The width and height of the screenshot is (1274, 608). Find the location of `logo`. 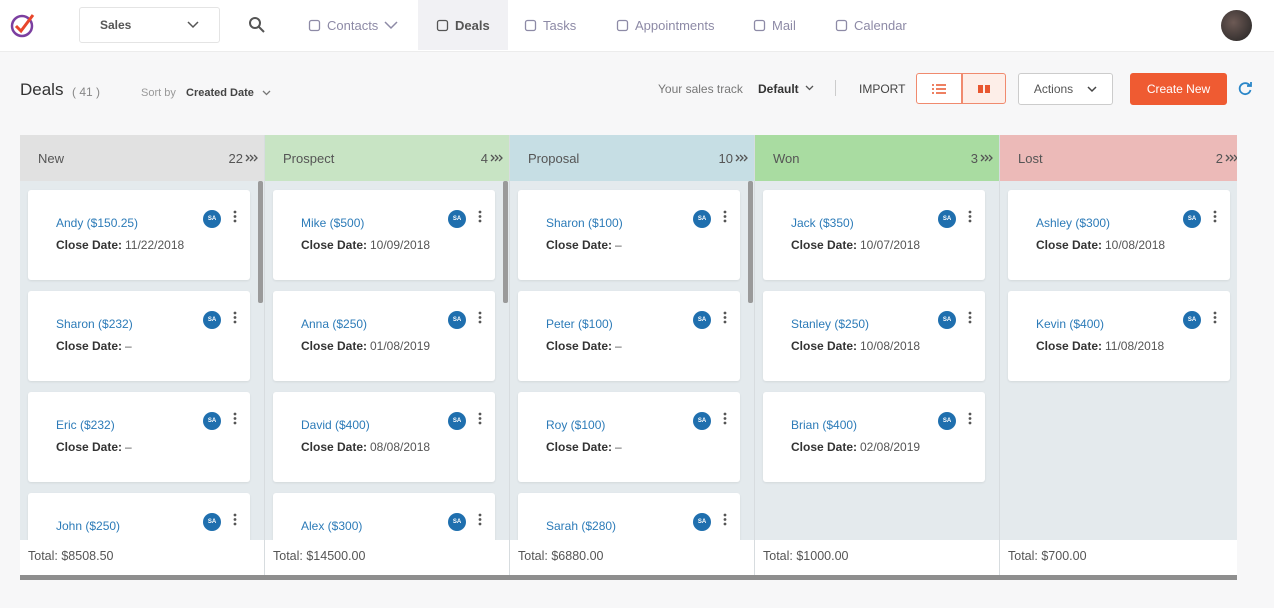

logo is located at coordinates (23, 25).